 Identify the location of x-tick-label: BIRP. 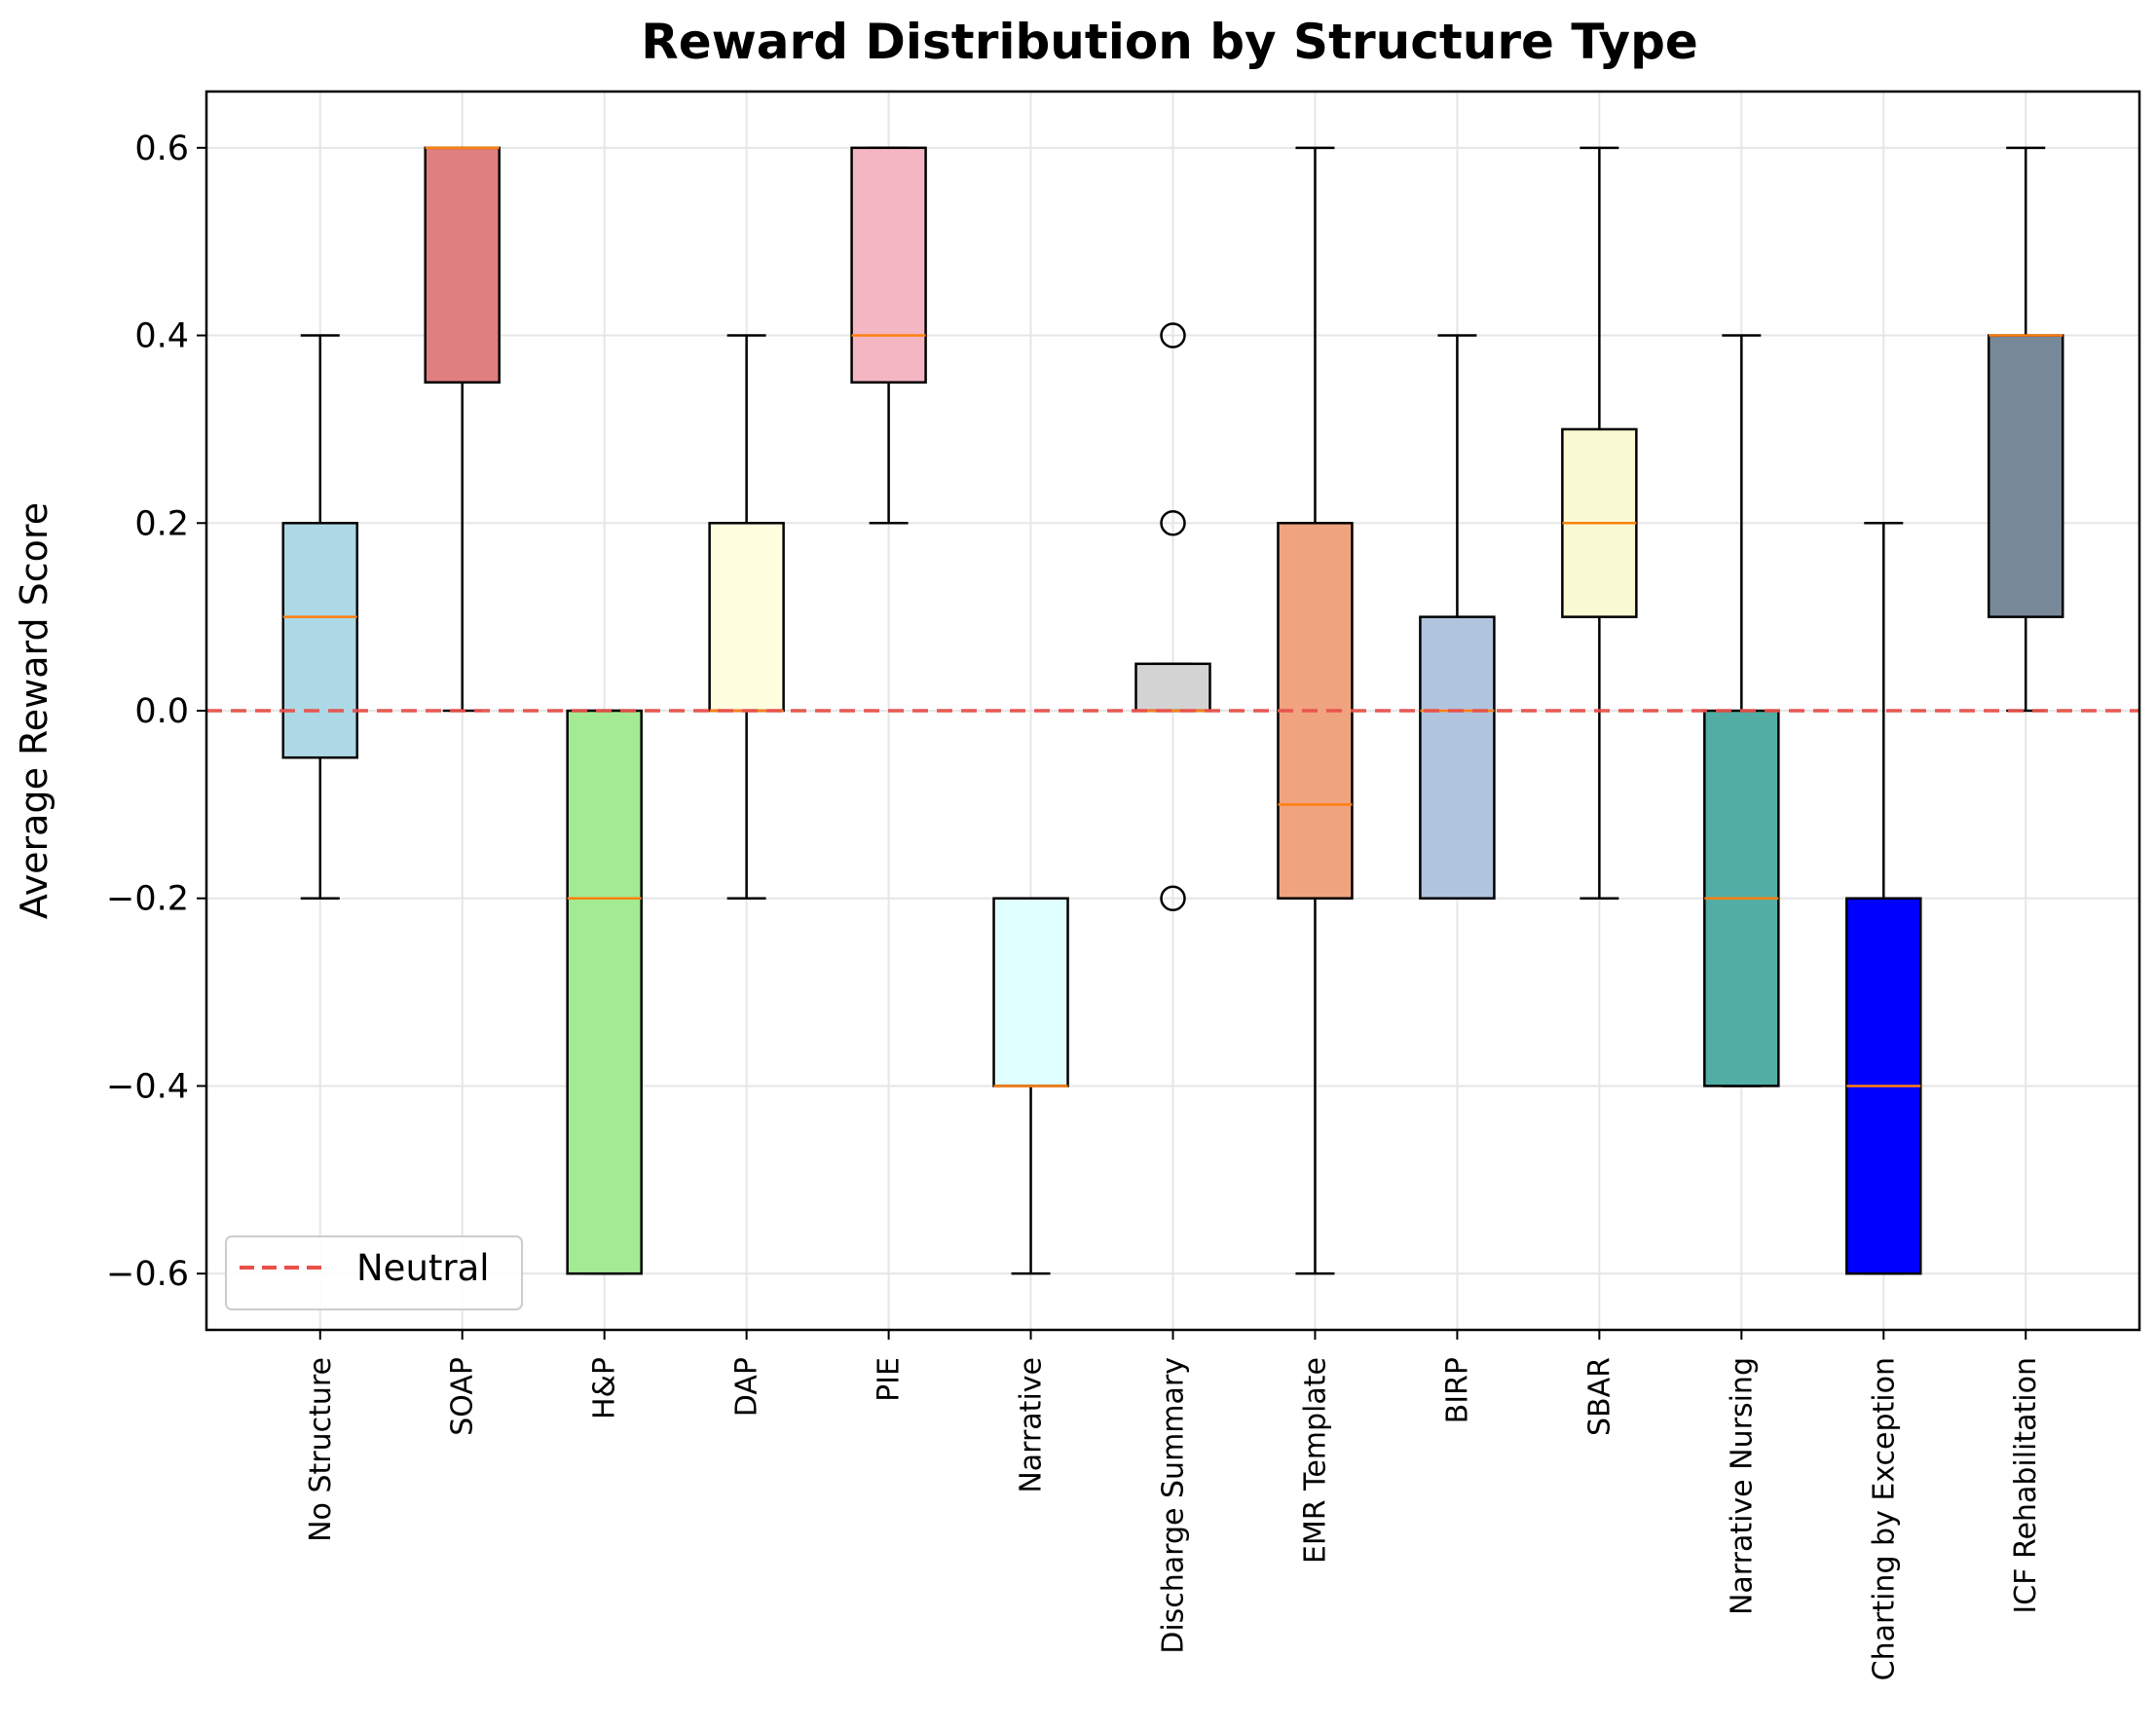
(1457, 1390).